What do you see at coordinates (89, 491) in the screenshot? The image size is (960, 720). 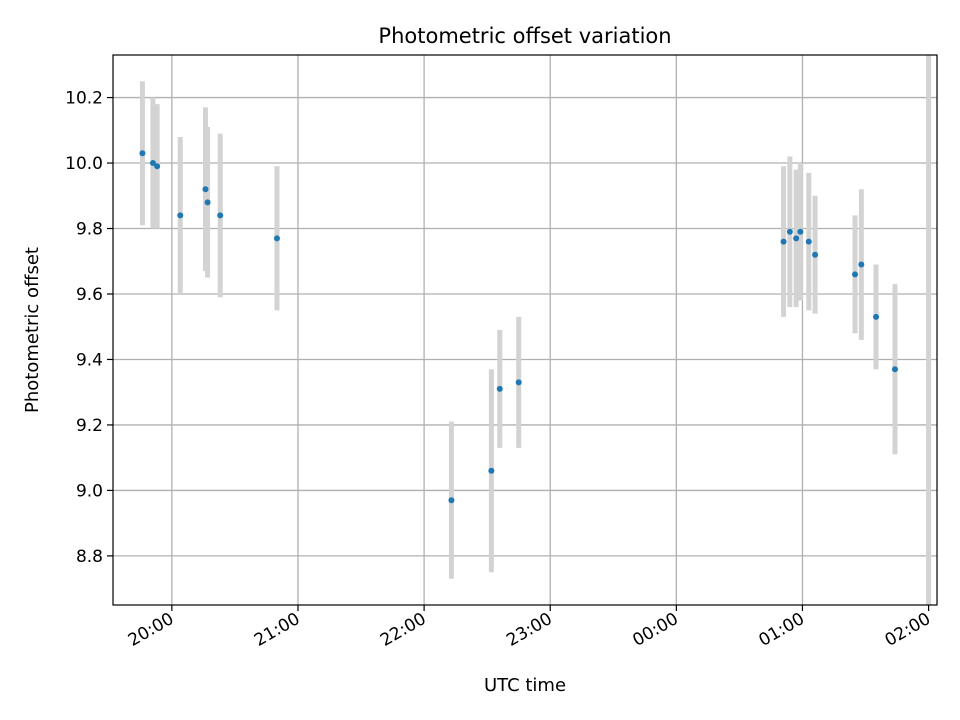 I see `y-tick-label: 9.0` at bounding box center [89, 491].